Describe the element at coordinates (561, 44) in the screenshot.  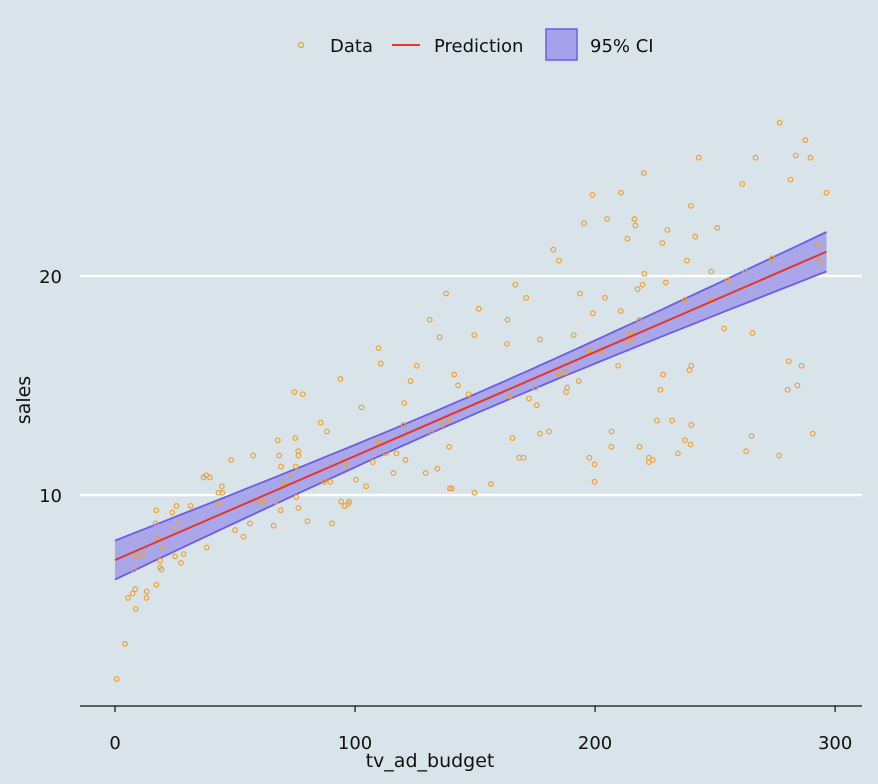
I see `legend-ci-swatch` at that location.